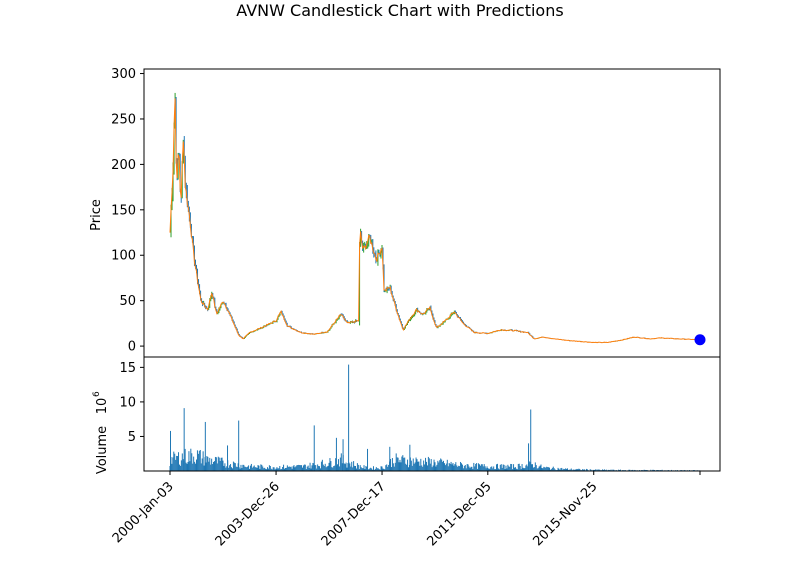 The height and width of the screenshot is (579, 800). What do you see at coordinates (96, 215) in the screenshot?
I see `price-axis-label: Price` at bounding box center [96, 215].